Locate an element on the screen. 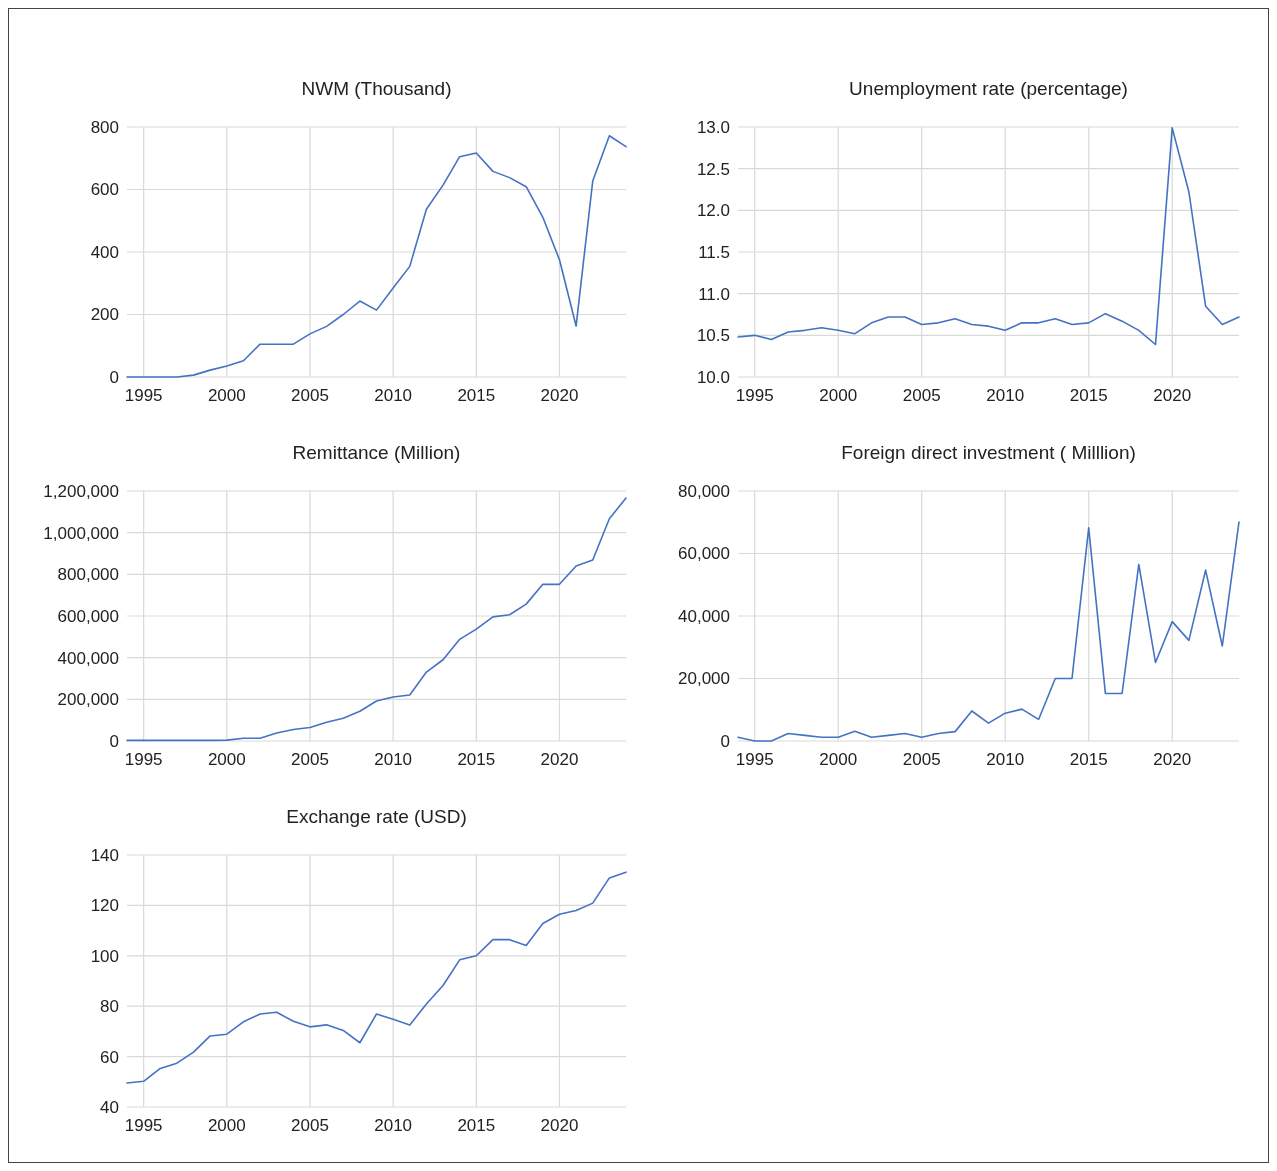 This screenshot has height=1171, width=1277. y-tick-label: 140 is located at coordinates (104, 855).